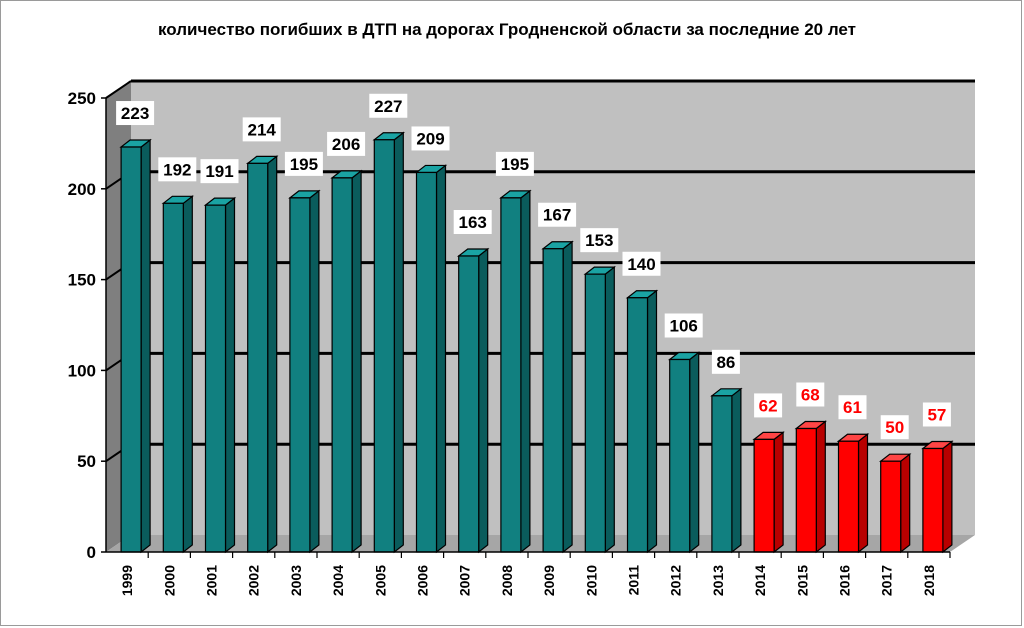 The height and width of the screenshot is (628, 1024). I want to click on bar-front-2015, so click(806, 490).